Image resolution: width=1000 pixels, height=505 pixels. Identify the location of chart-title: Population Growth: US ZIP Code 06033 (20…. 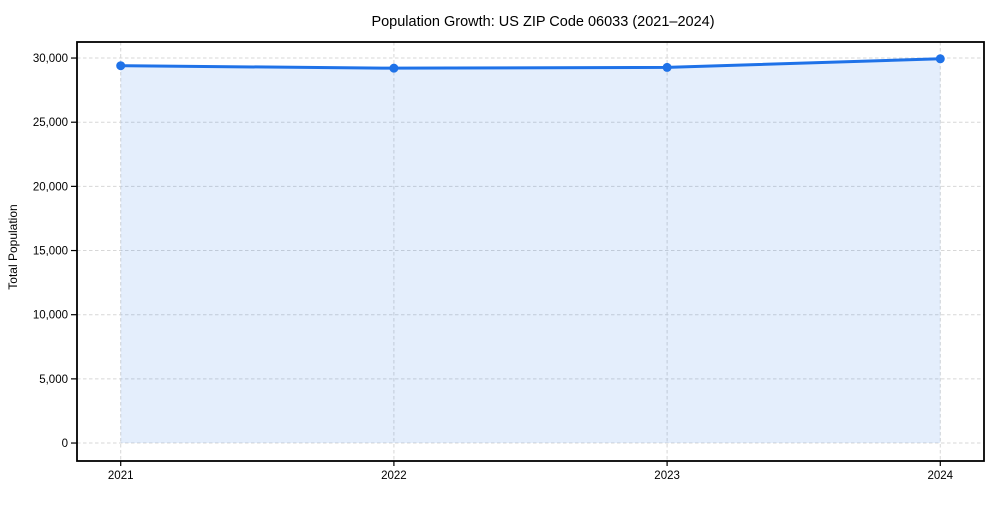
(542, 22).